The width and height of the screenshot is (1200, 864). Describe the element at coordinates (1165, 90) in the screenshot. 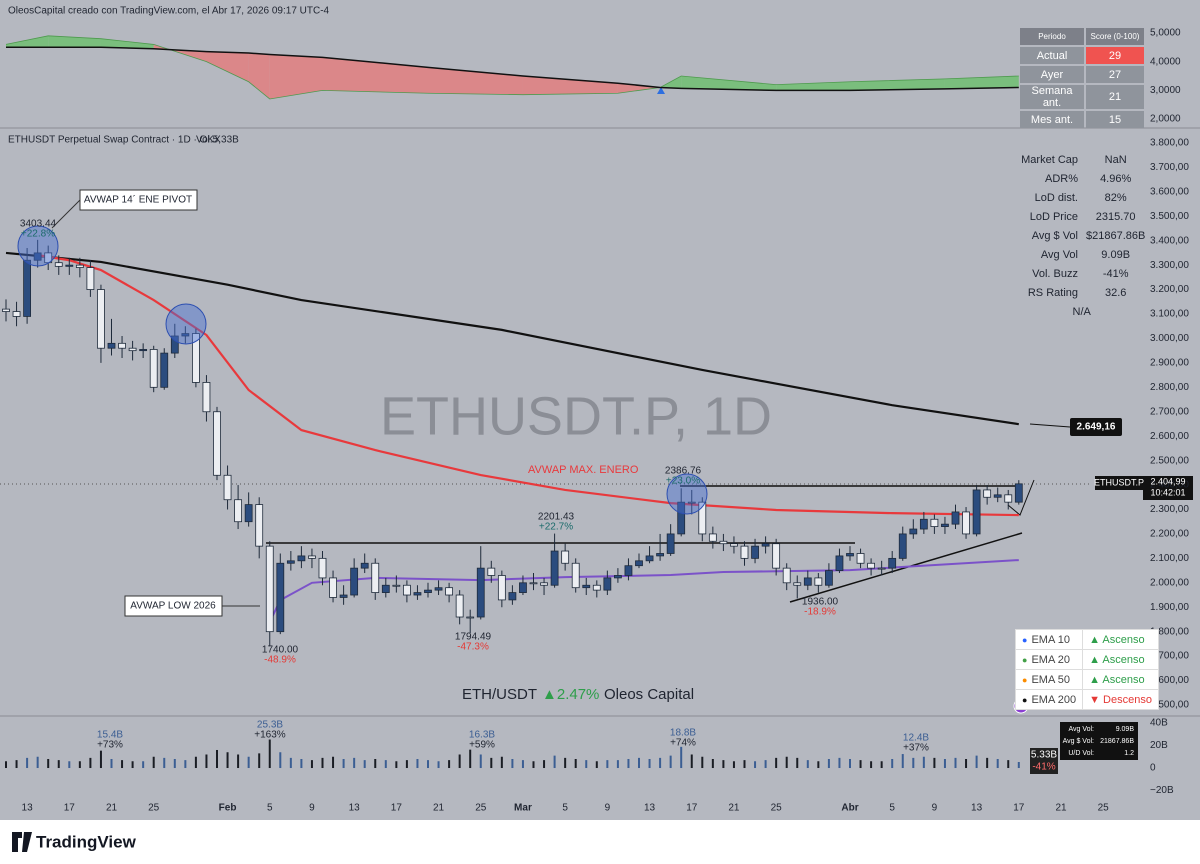

I see `y-tick-label: 3,0000` at that location.